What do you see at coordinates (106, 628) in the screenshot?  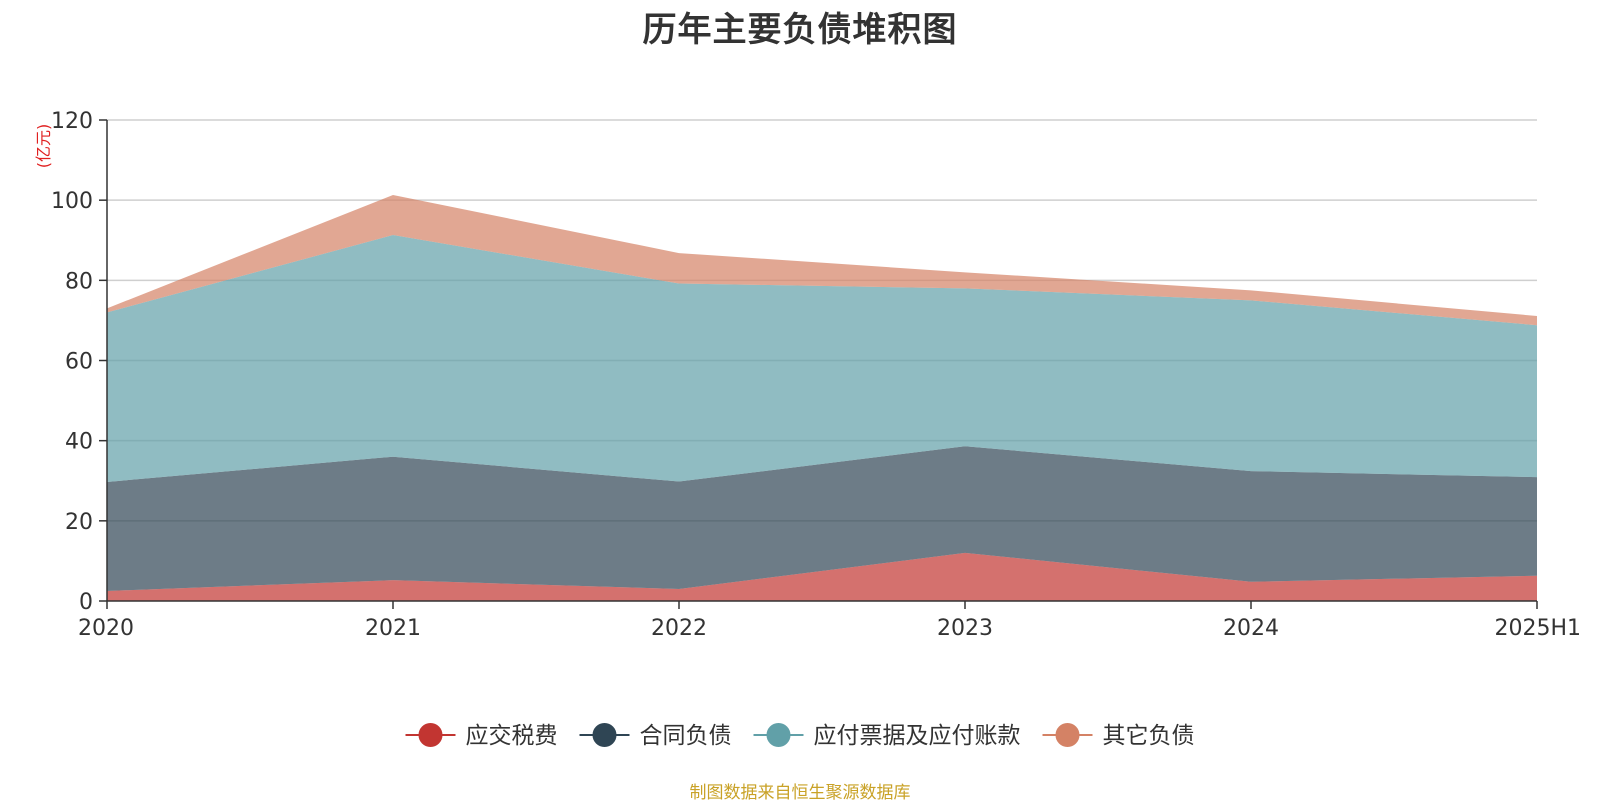 I see `x-tick-label-2020: 2020` at bounding box center [106, 628].